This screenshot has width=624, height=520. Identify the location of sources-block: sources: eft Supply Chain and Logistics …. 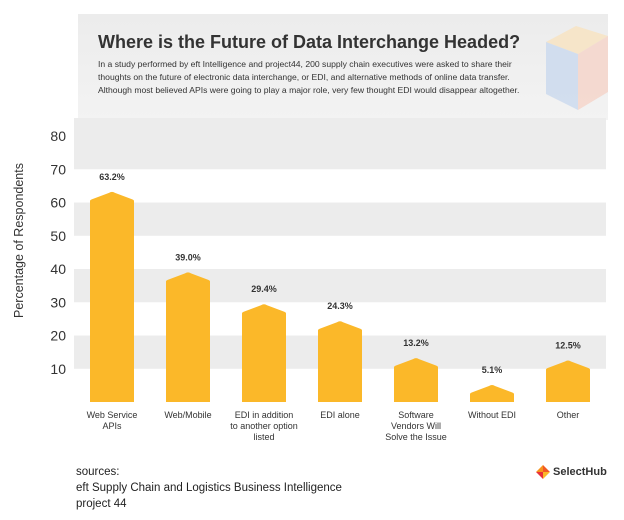
(209, 488).